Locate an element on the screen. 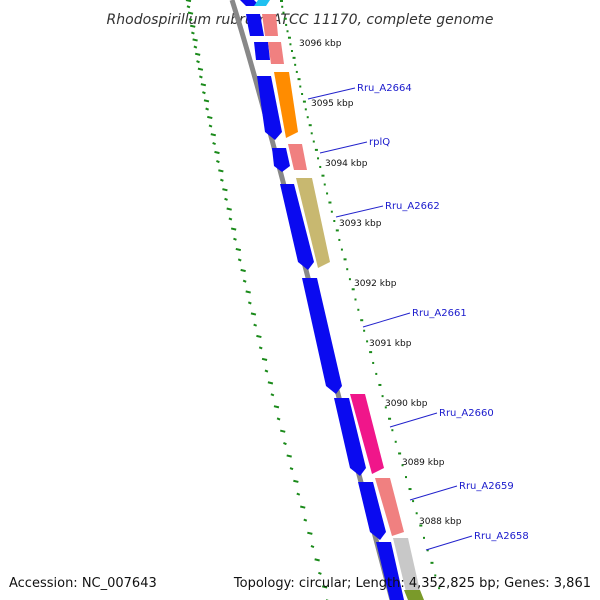 The height and width of the screenshot is (600, 600). feature-orange is located at coordinates (286, 105).